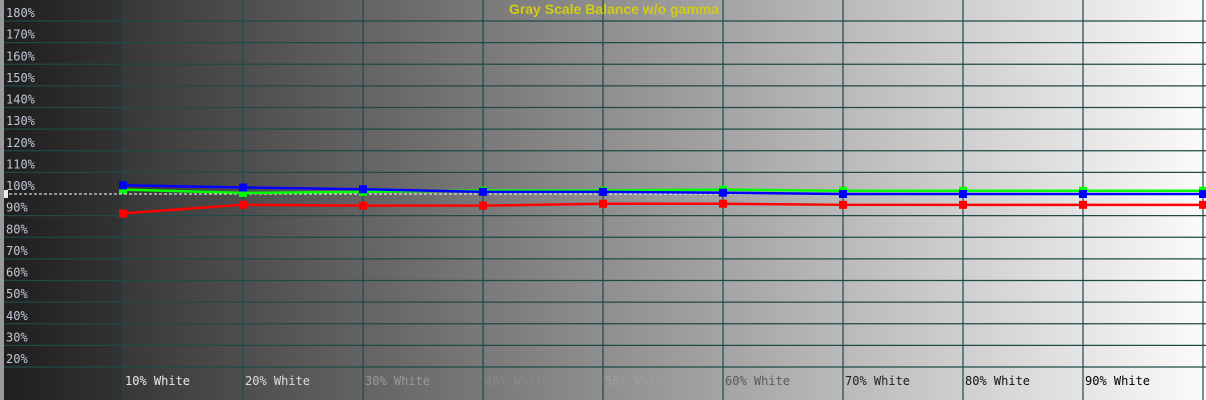 The image size is (1206, 400). Describe the element at coordinates (277, 381) in the screenshot. I see `x-tick-label: 20% White` at that location.